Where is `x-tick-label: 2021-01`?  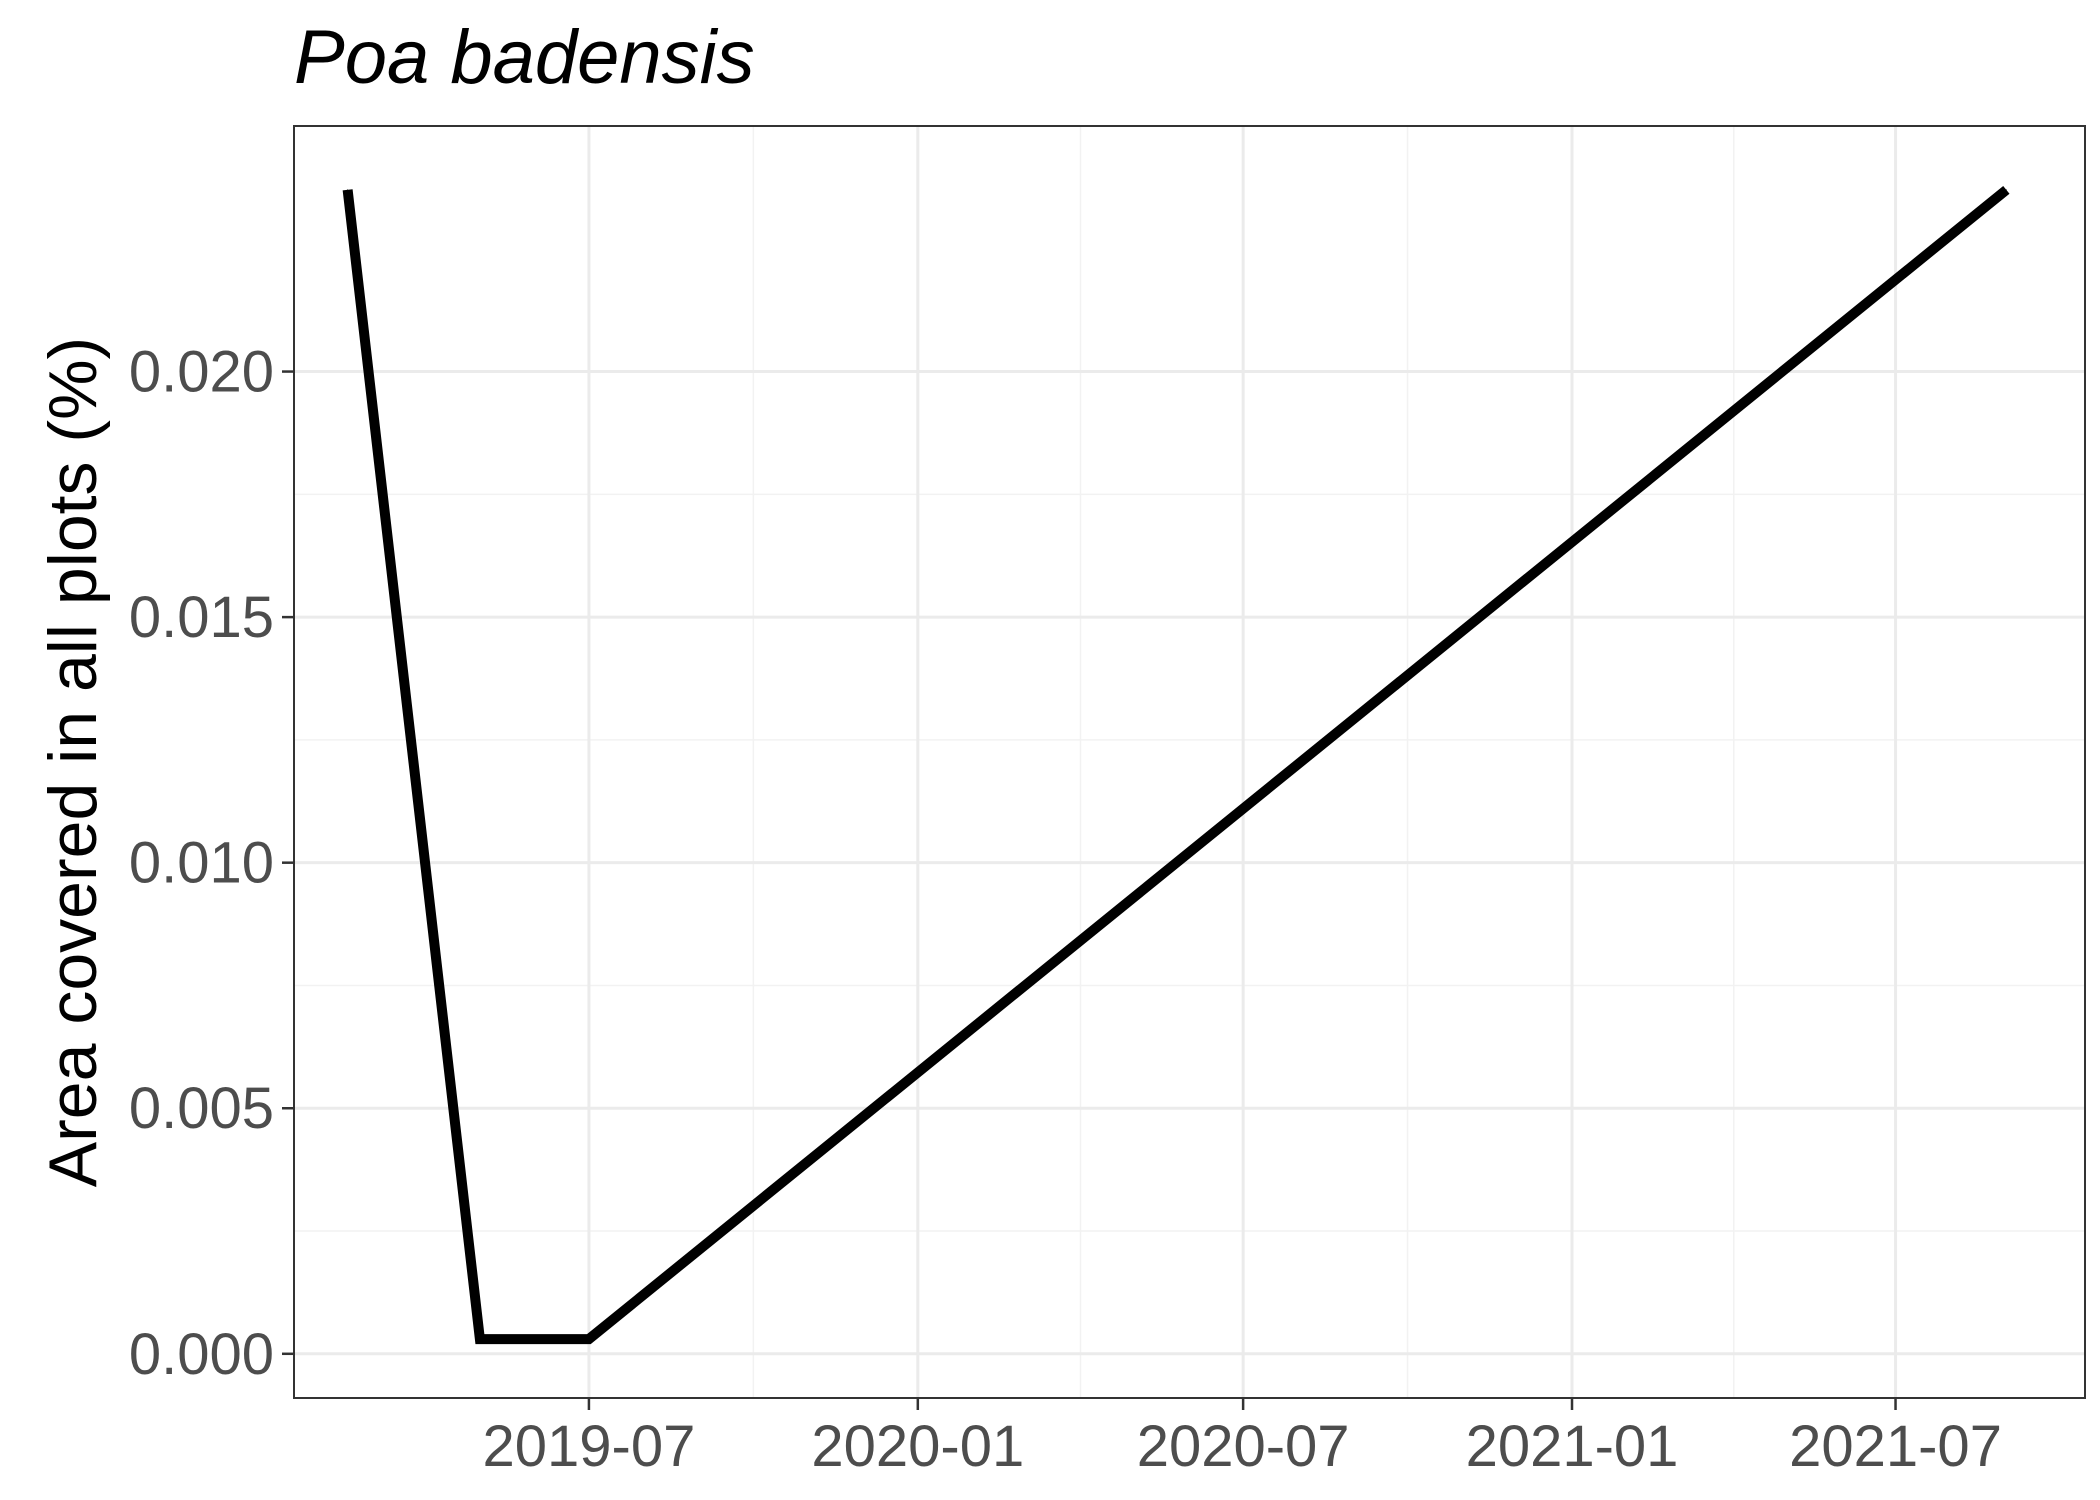 x-tick-label: 2021-01 is located at coordinates (1572, 1446).